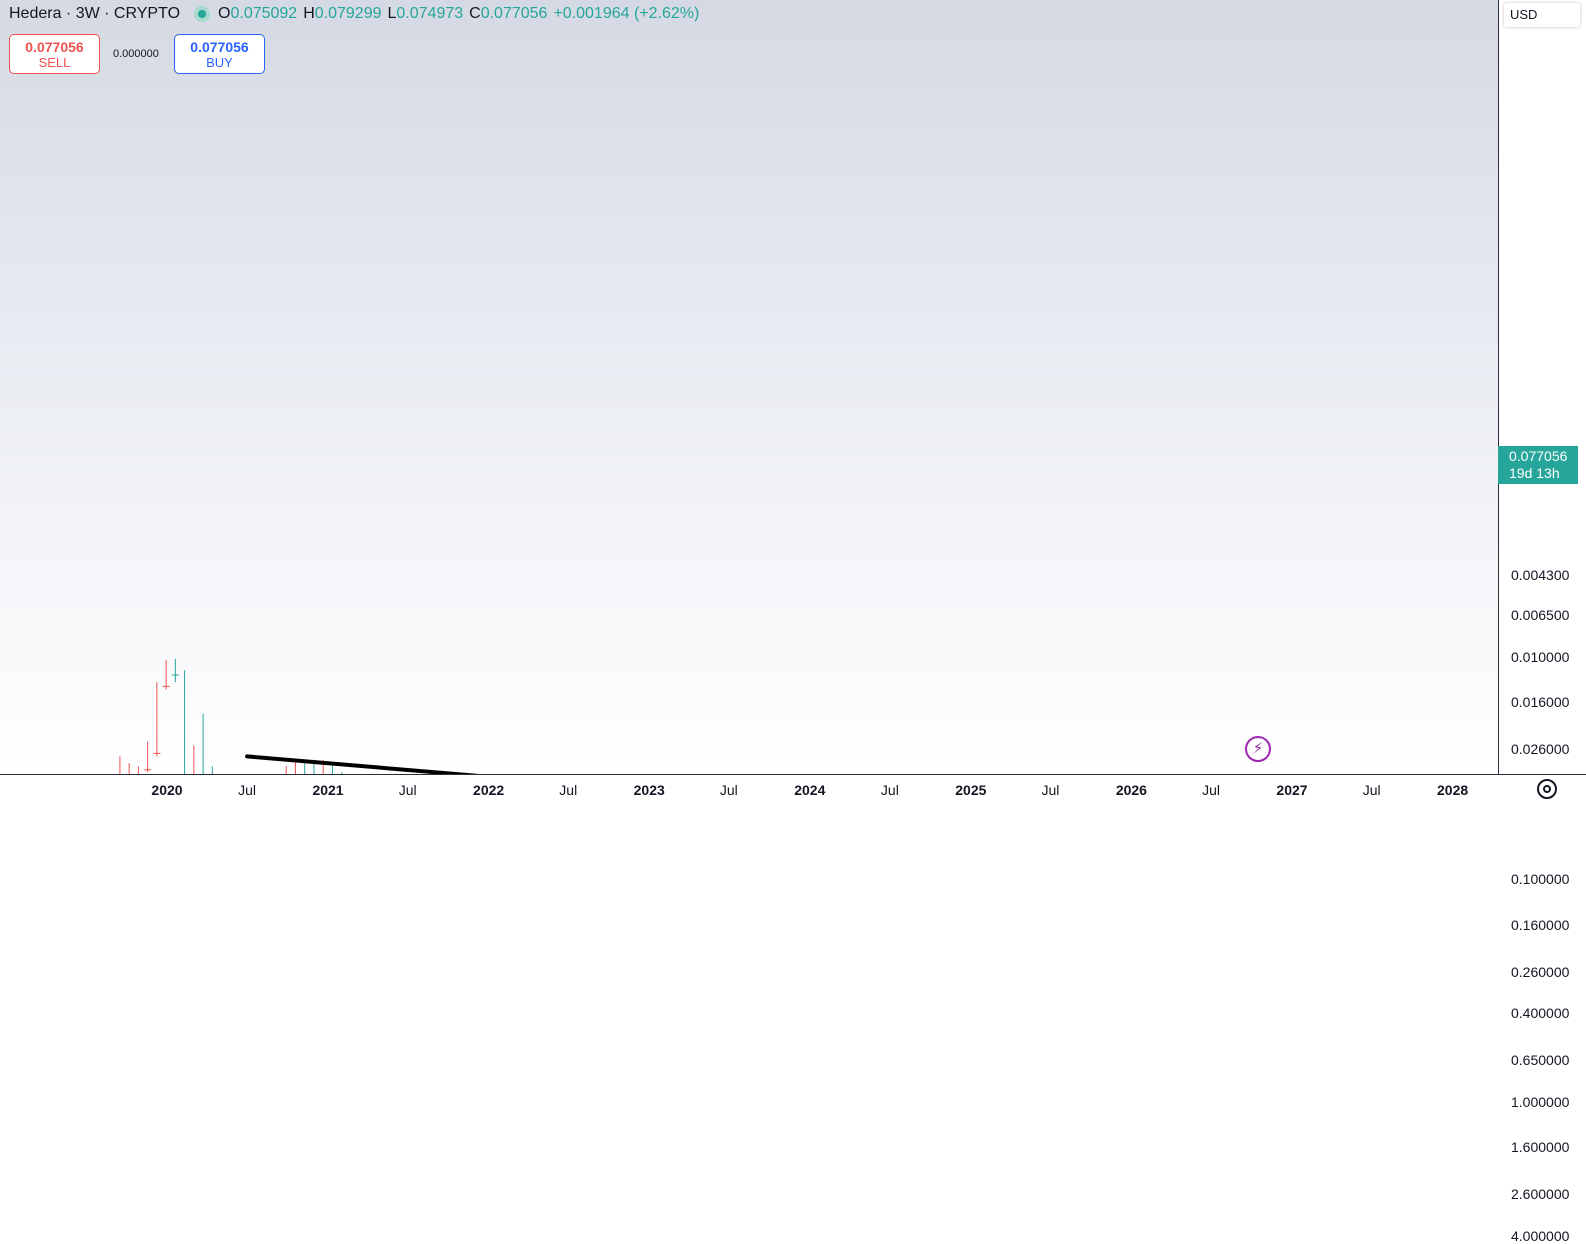  What do you see at coordinates (219, 47) in the screenshot?
I see `buy-price: 0.077056` at bounding box center [219, 47].